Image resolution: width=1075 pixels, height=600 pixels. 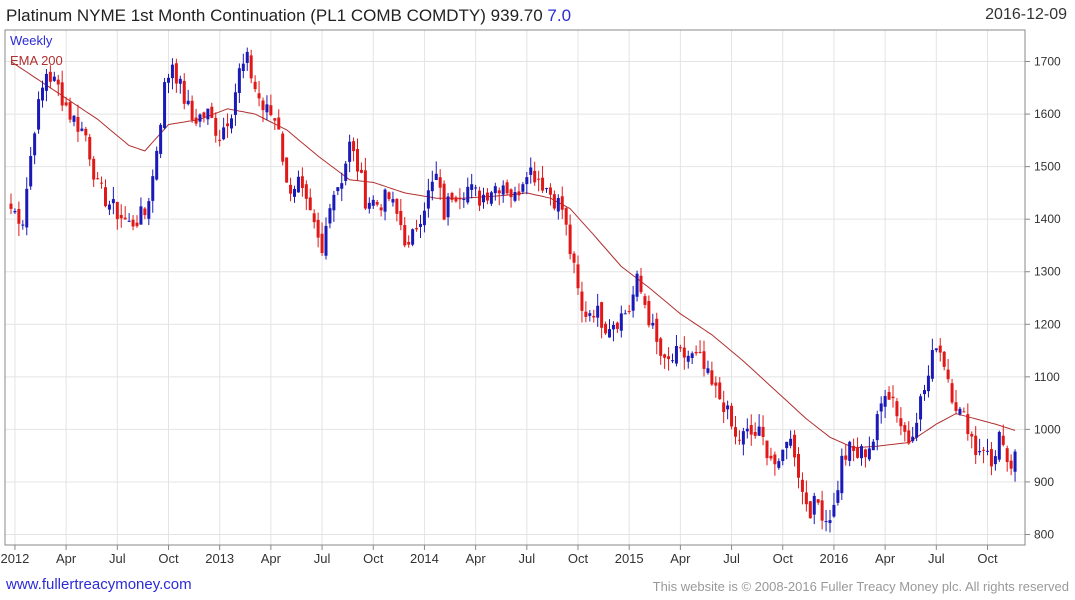 What do you see at coordinates (36, 60) in the screenshot?
I see `legend-entry: EMA 200` at bounding box center [36, 60].